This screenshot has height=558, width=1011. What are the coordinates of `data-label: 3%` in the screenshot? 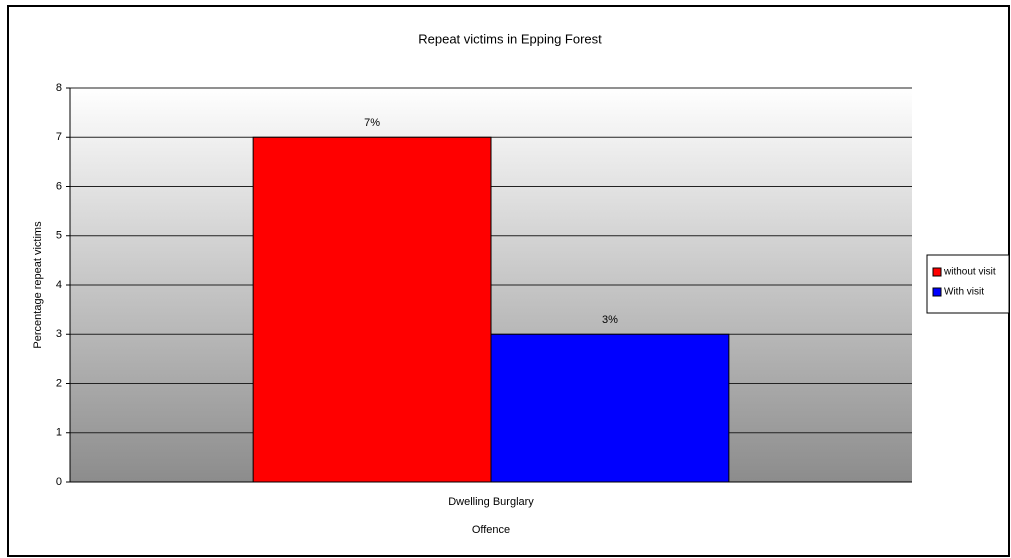 It's located at (610, 320).